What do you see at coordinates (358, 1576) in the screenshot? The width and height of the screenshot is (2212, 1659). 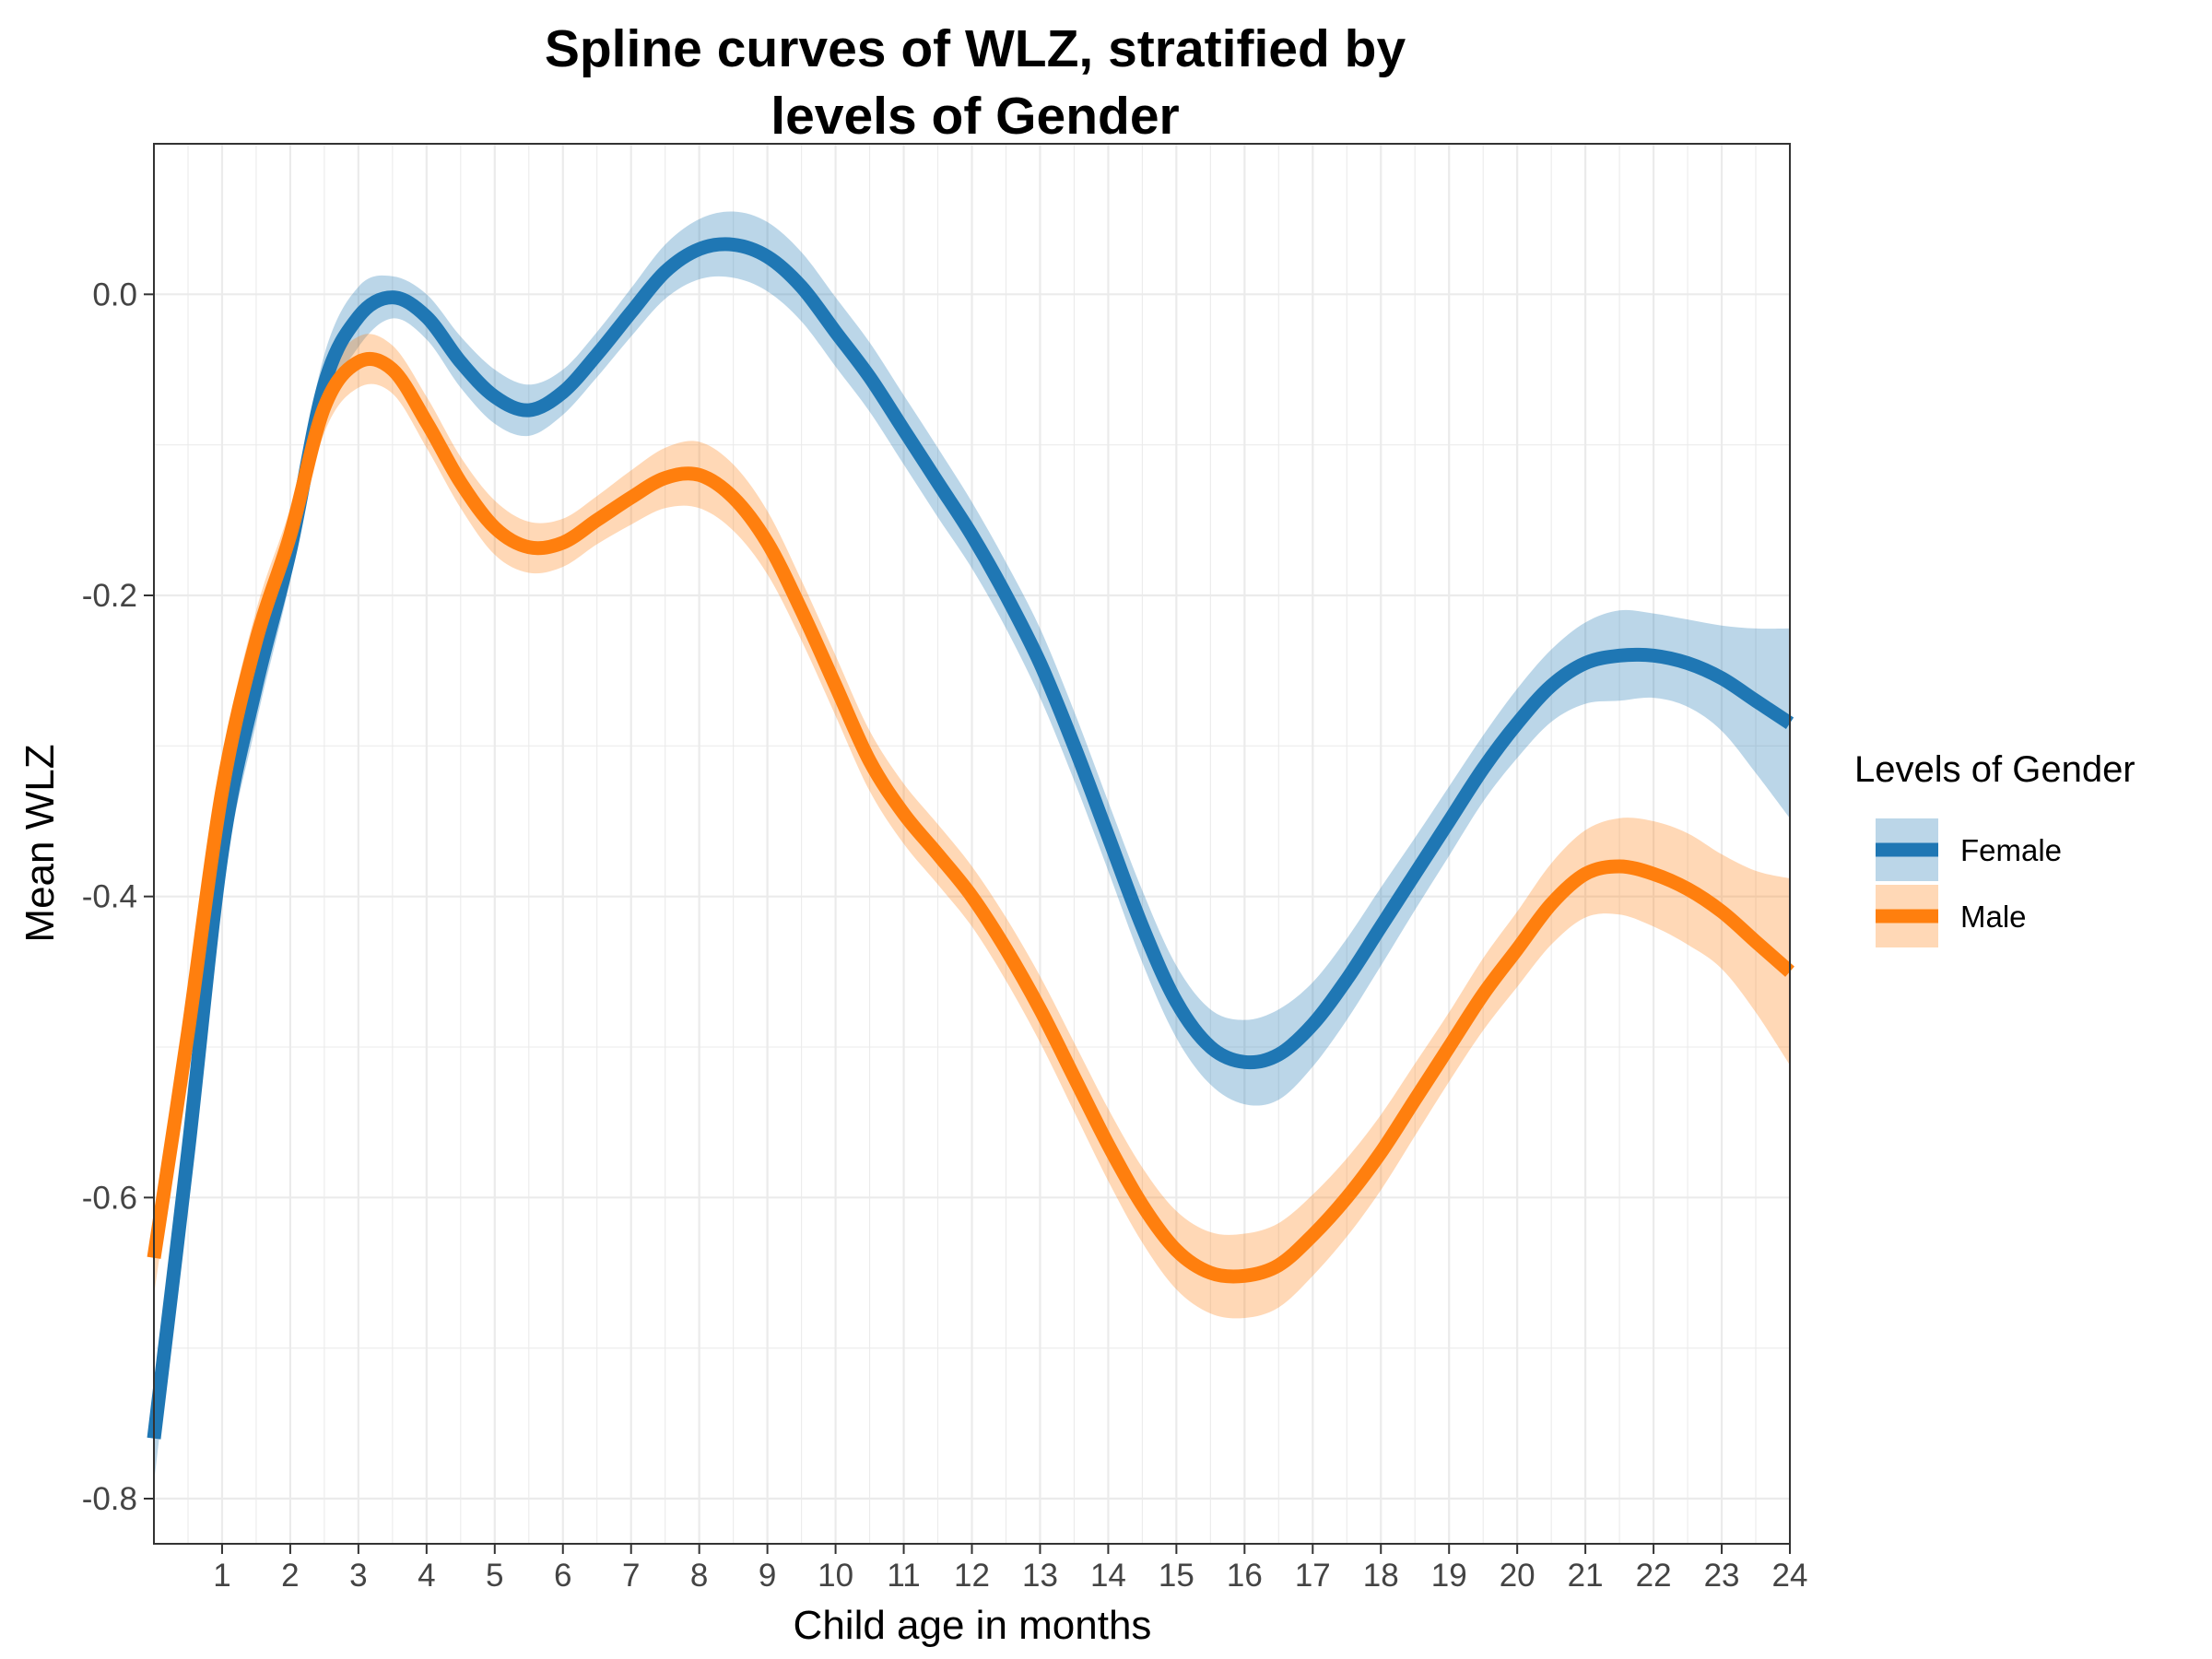 I see `x-tick-label: 3` at bounding box center [358, 1576].